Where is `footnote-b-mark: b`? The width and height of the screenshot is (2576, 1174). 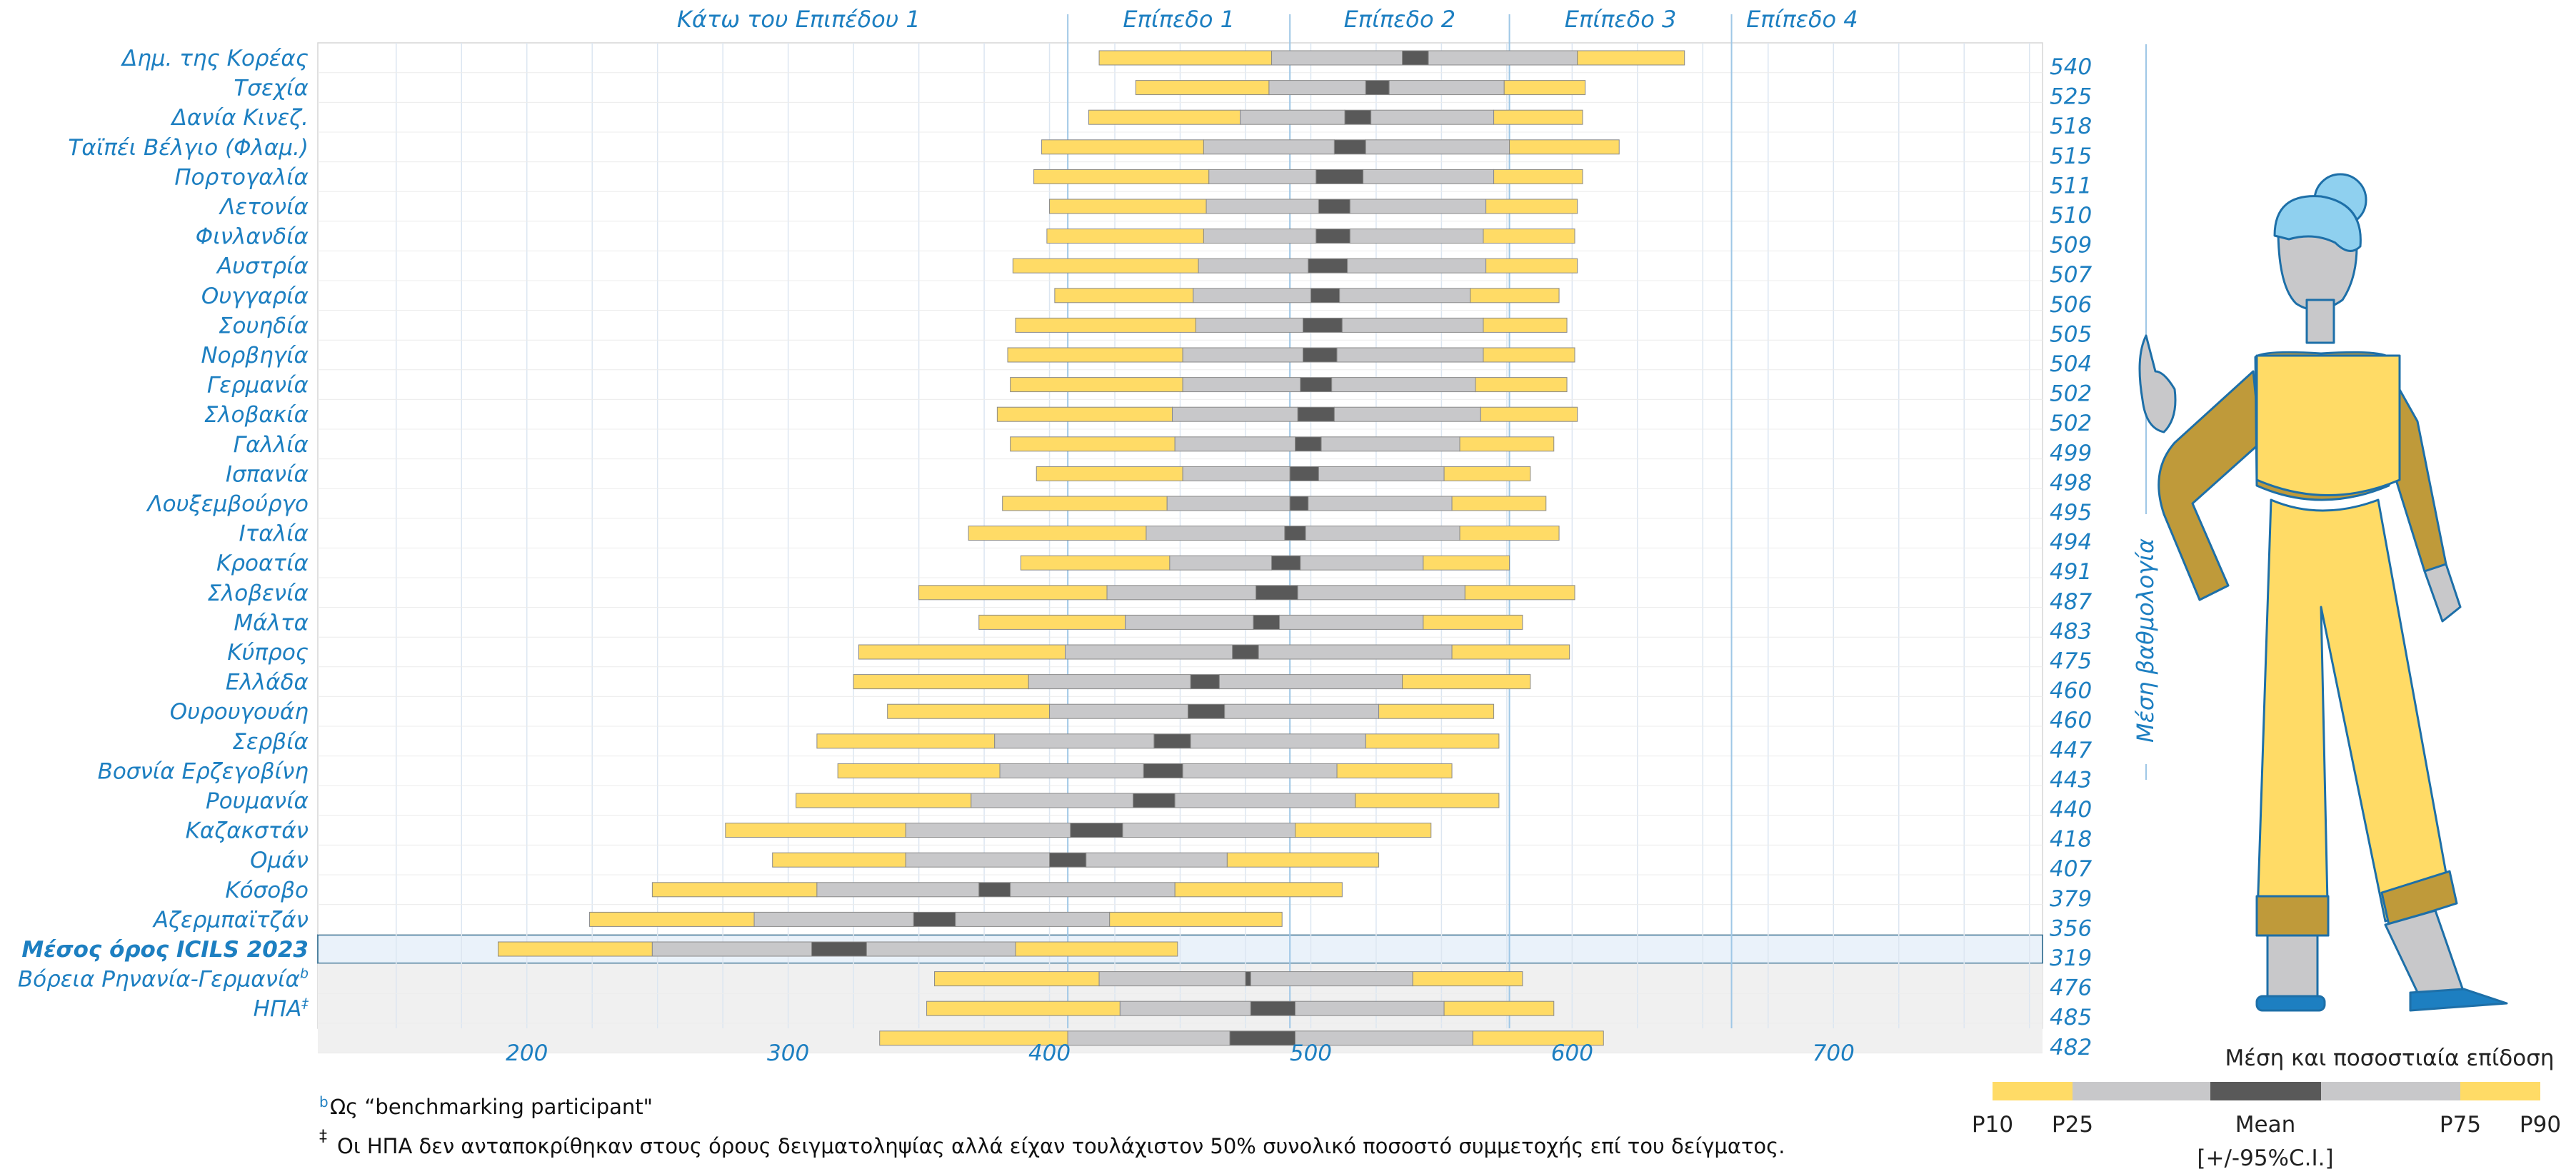 footnote-b-mark: b is located at coordinates (324, 1101).